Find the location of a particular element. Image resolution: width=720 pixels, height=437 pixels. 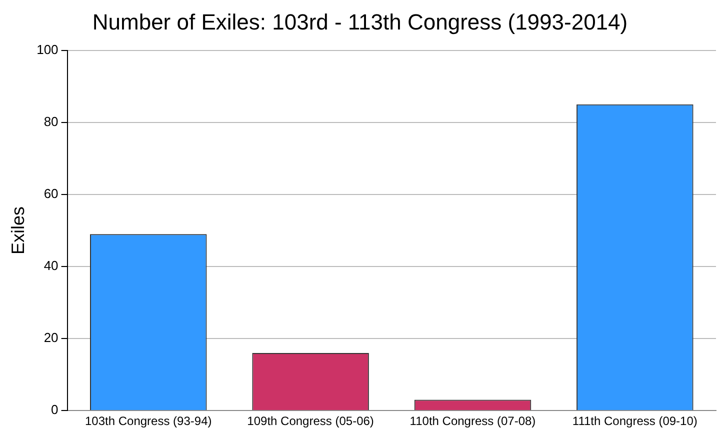

y-axis-title: Exiles is located at coordinates (18, 230).